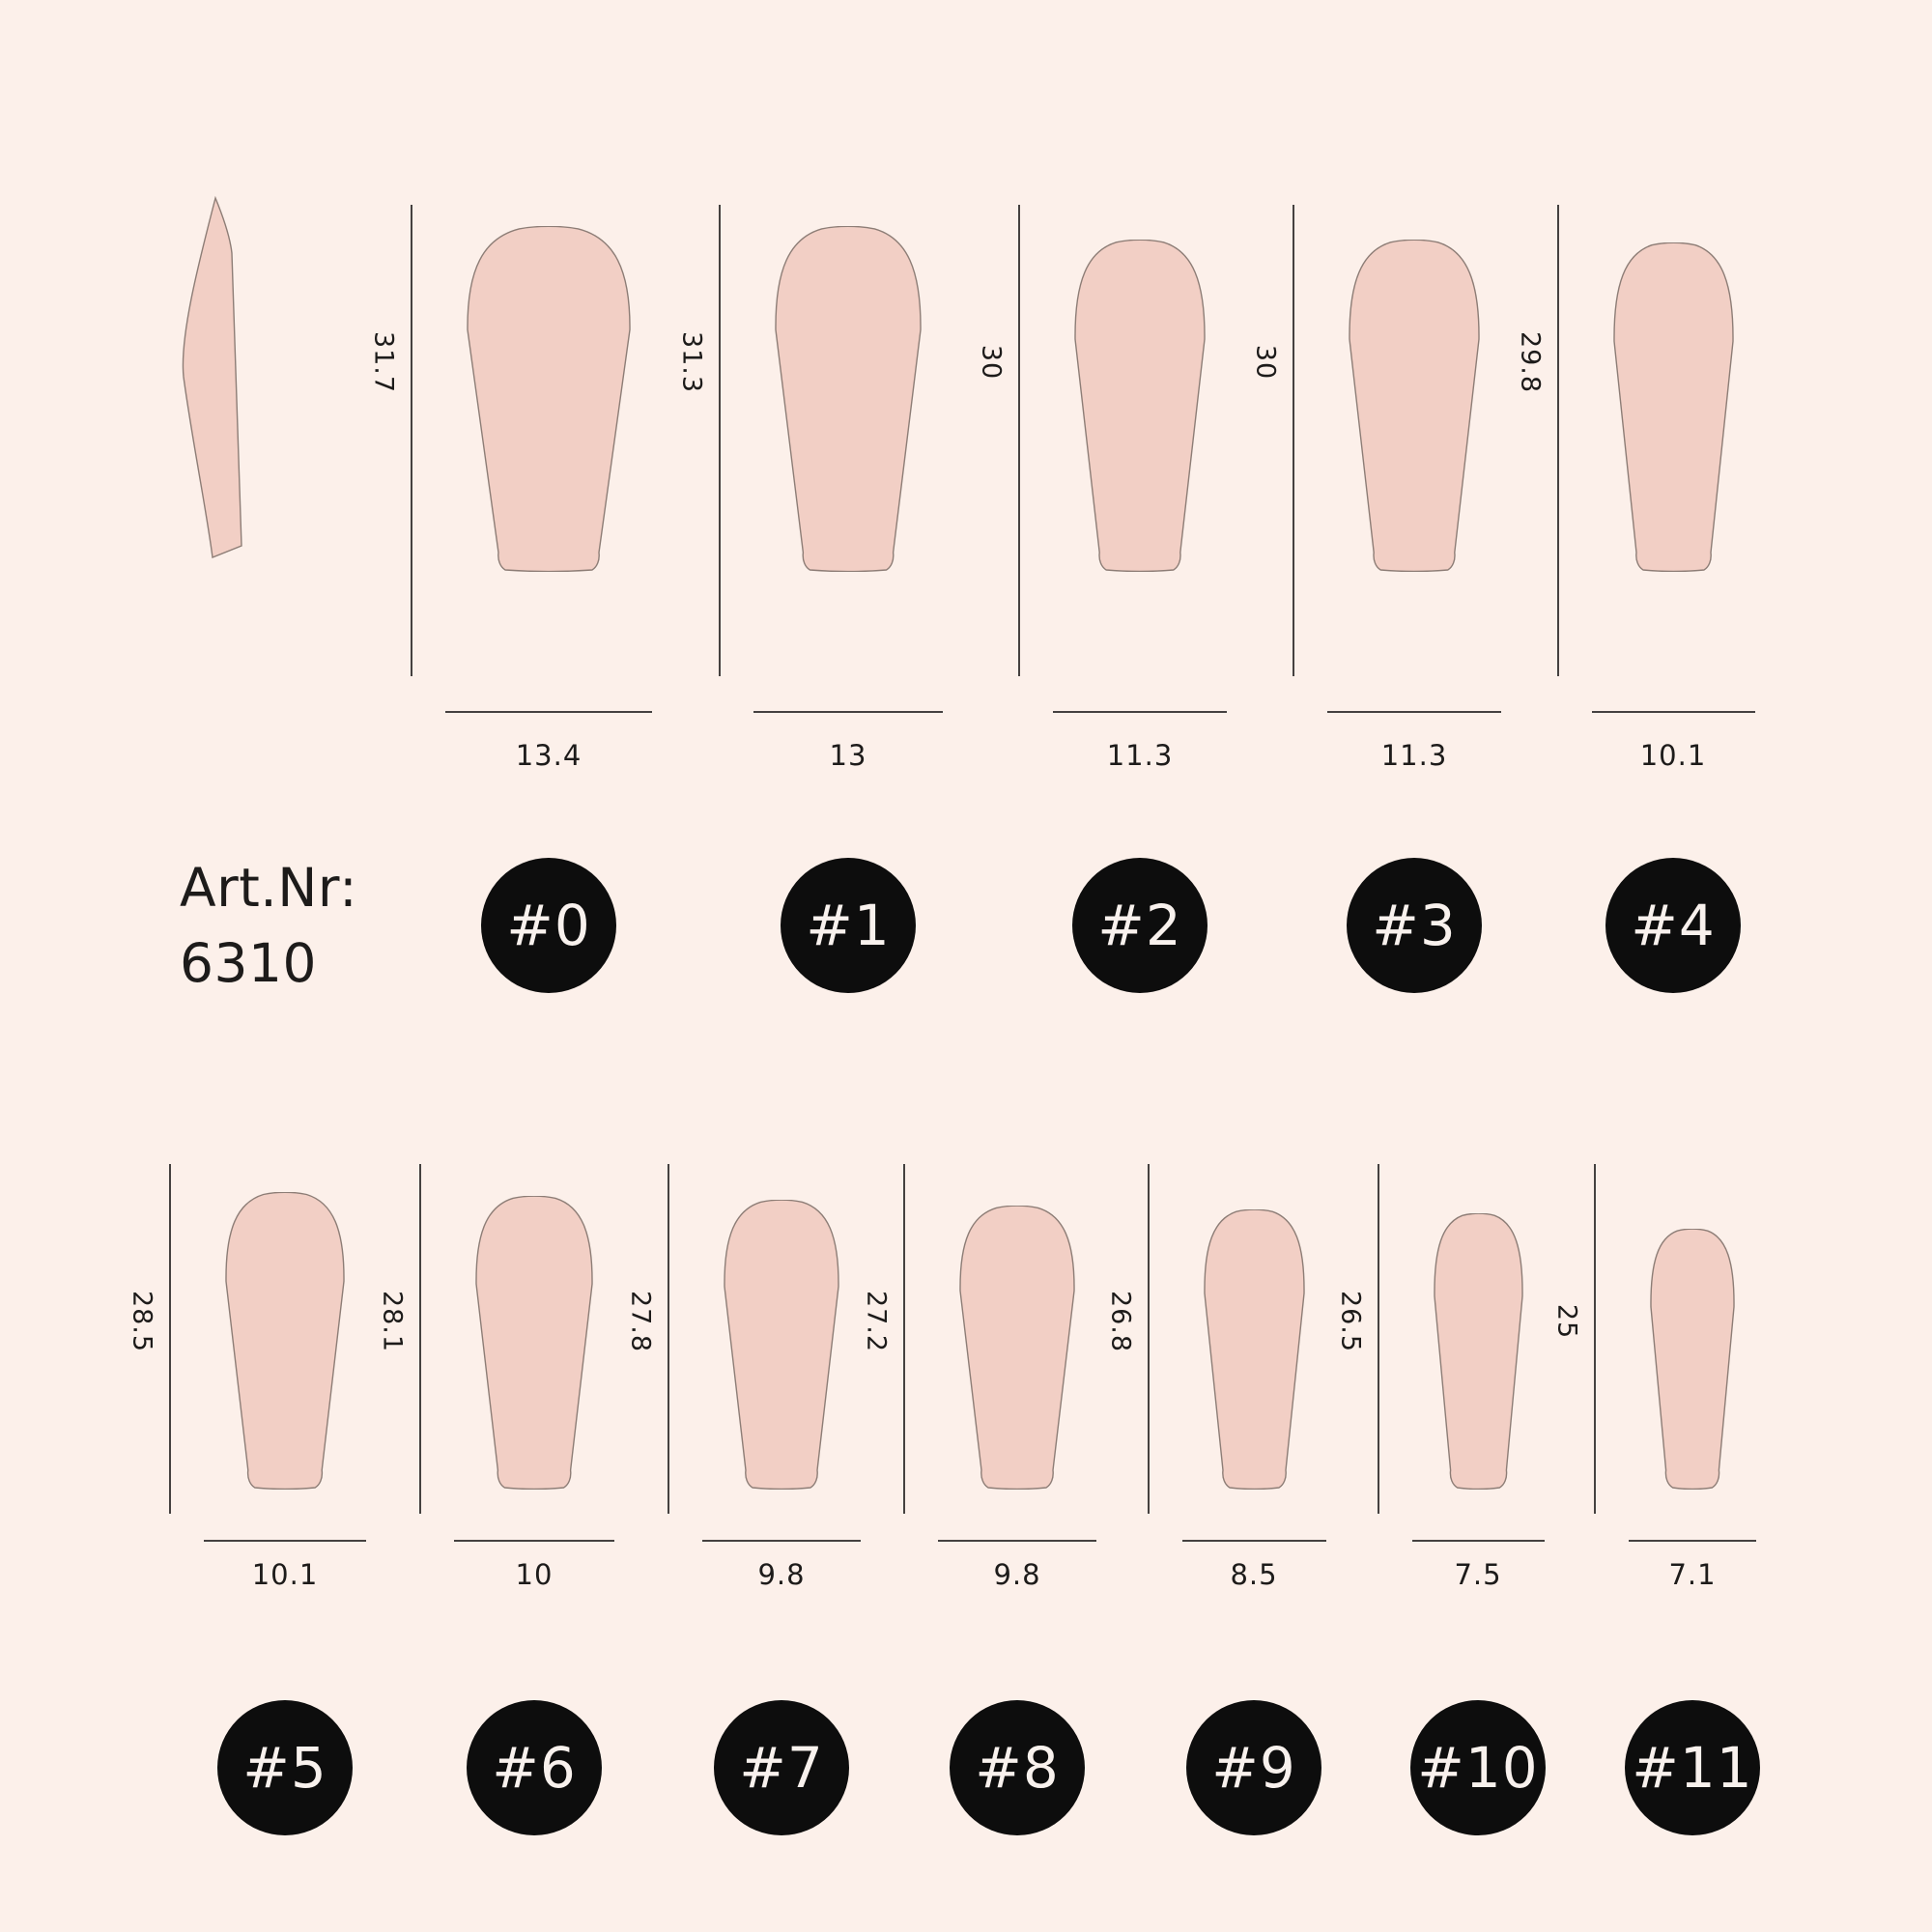  I want to click on width-label-8: 9.8, so click(1017, 1574).